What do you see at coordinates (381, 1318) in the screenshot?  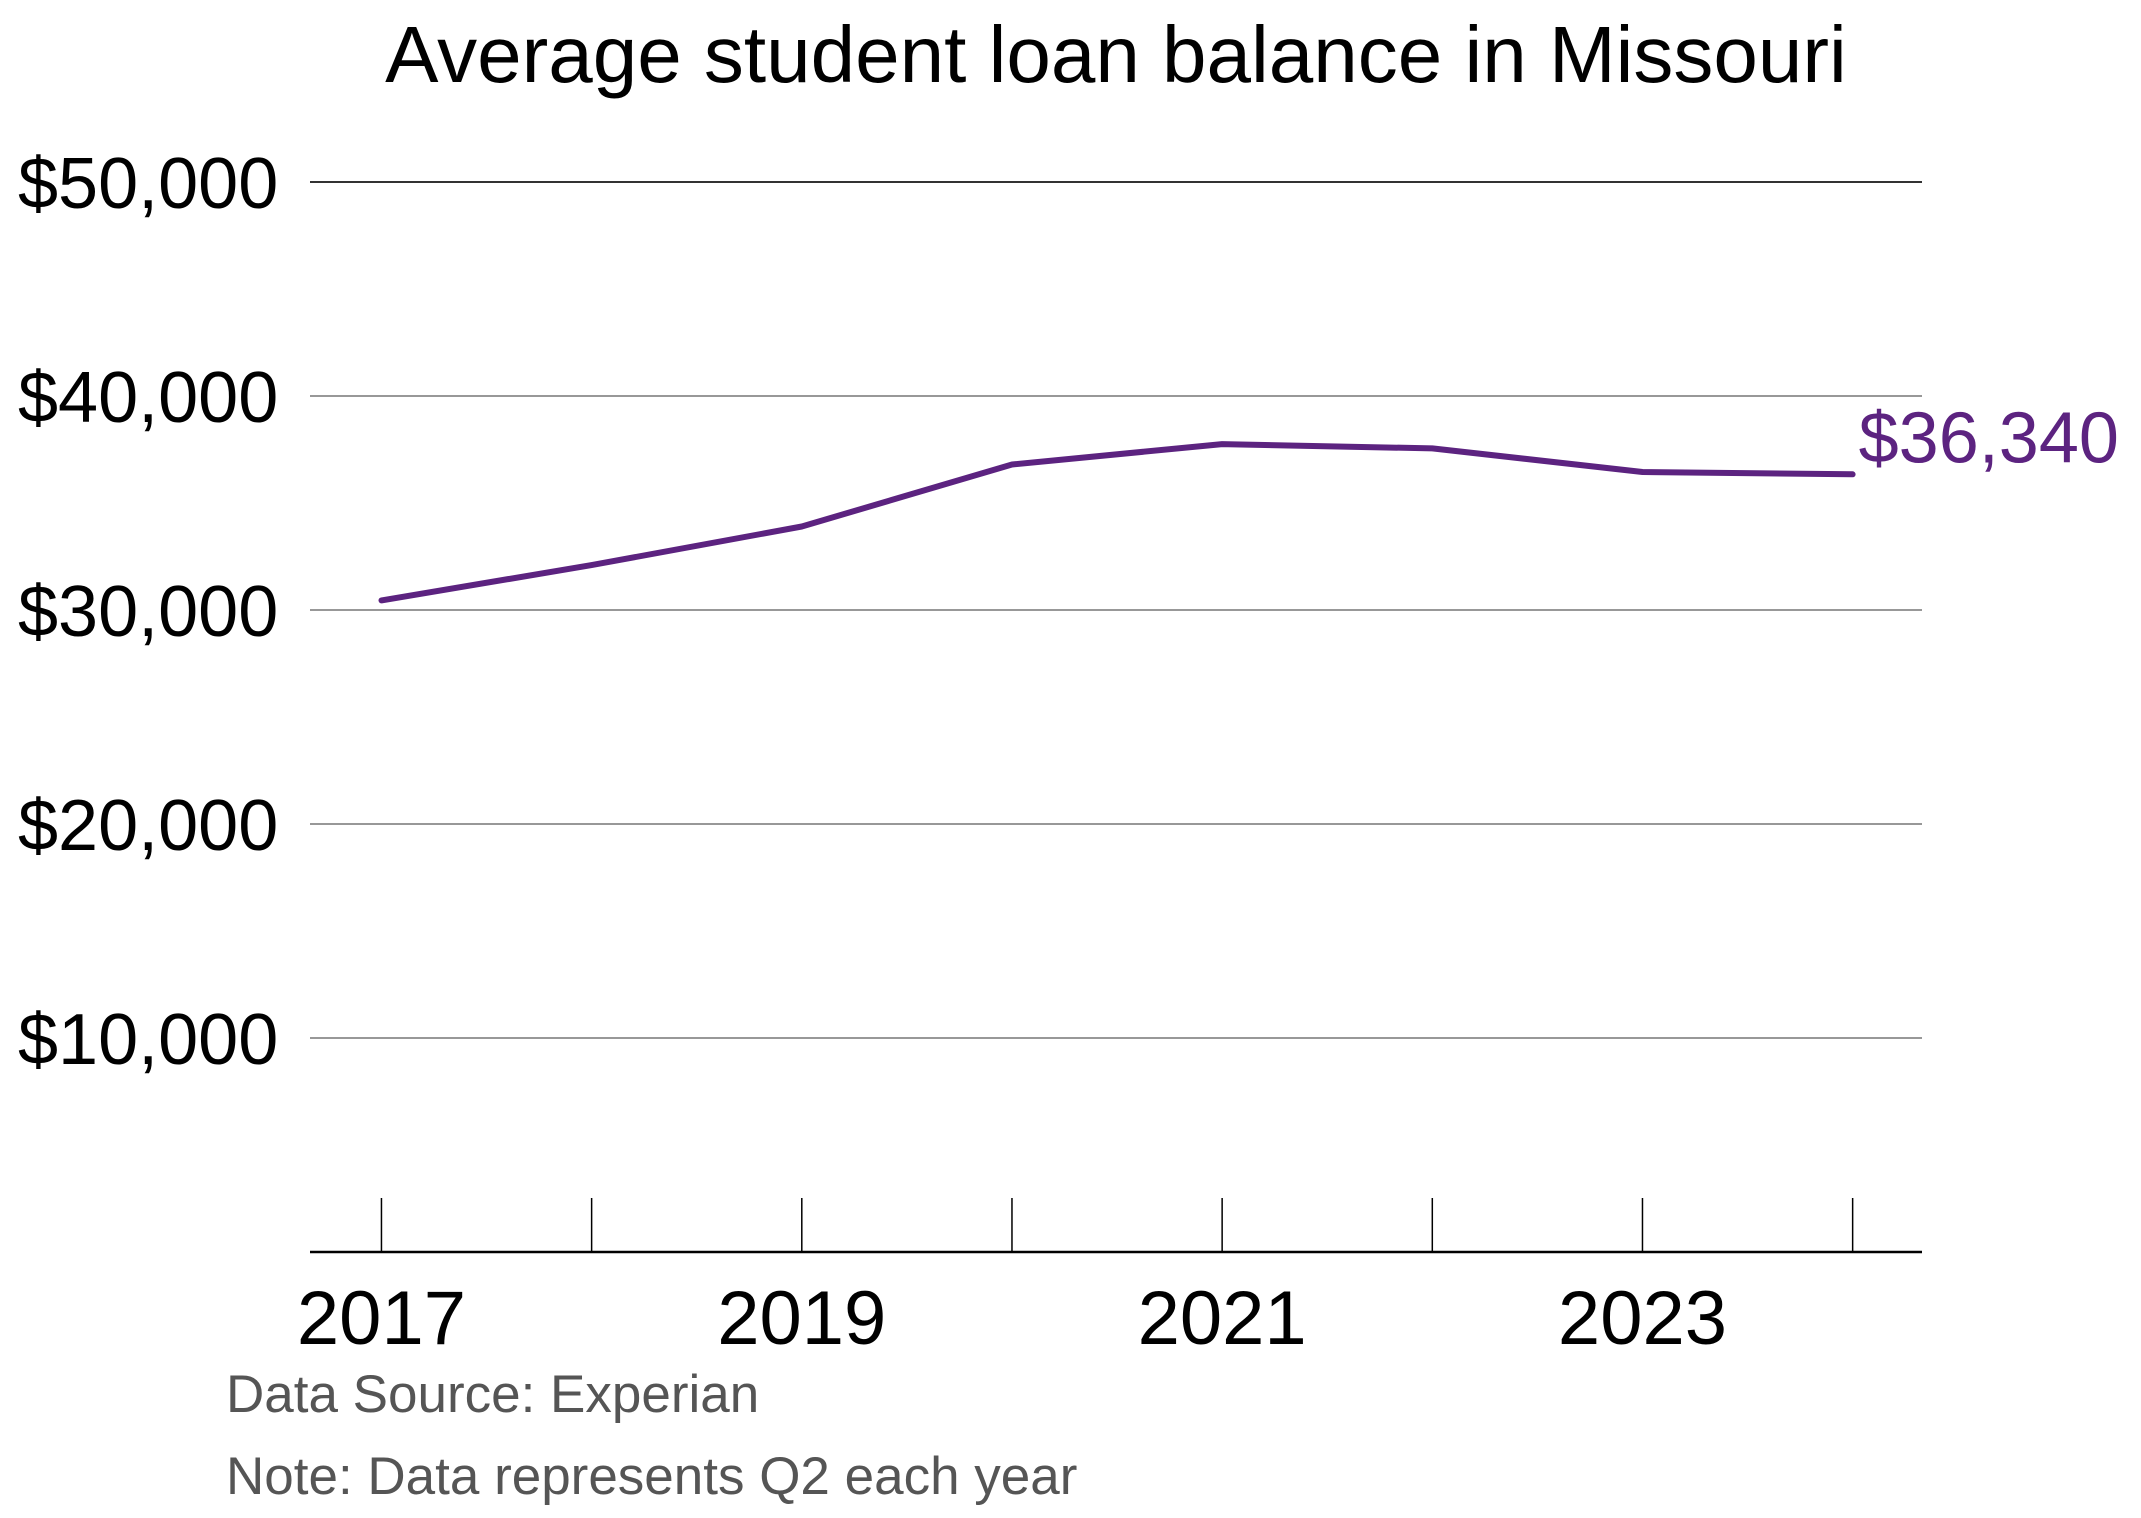 I see `x-tick-label: 2017` at bounding box center [381, 1318].